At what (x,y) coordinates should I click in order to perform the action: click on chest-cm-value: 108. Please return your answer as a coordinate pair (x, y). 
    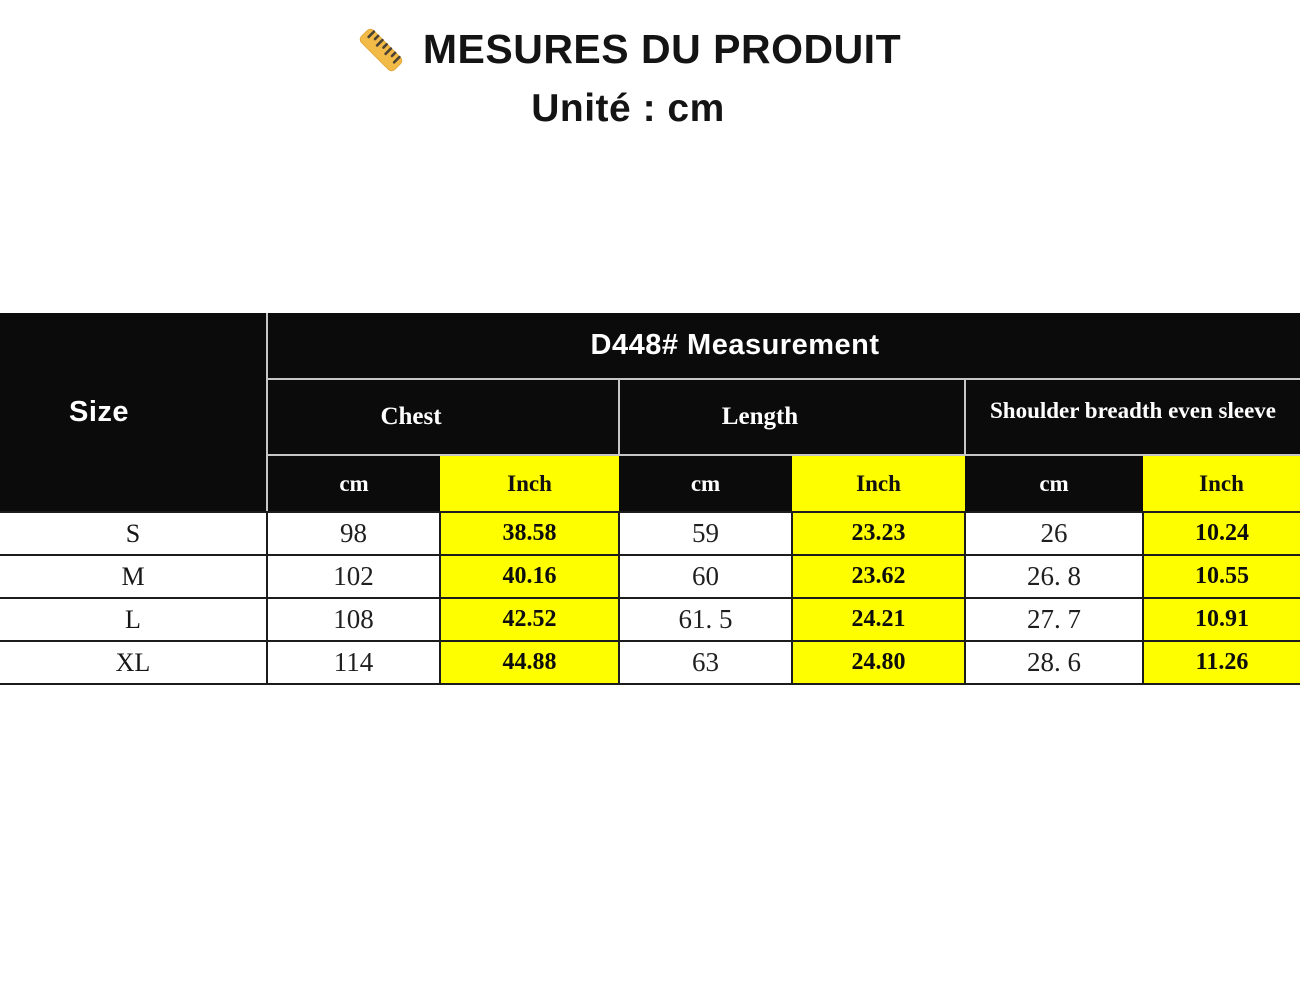
    Looking at the image, I should click on (353, 619).